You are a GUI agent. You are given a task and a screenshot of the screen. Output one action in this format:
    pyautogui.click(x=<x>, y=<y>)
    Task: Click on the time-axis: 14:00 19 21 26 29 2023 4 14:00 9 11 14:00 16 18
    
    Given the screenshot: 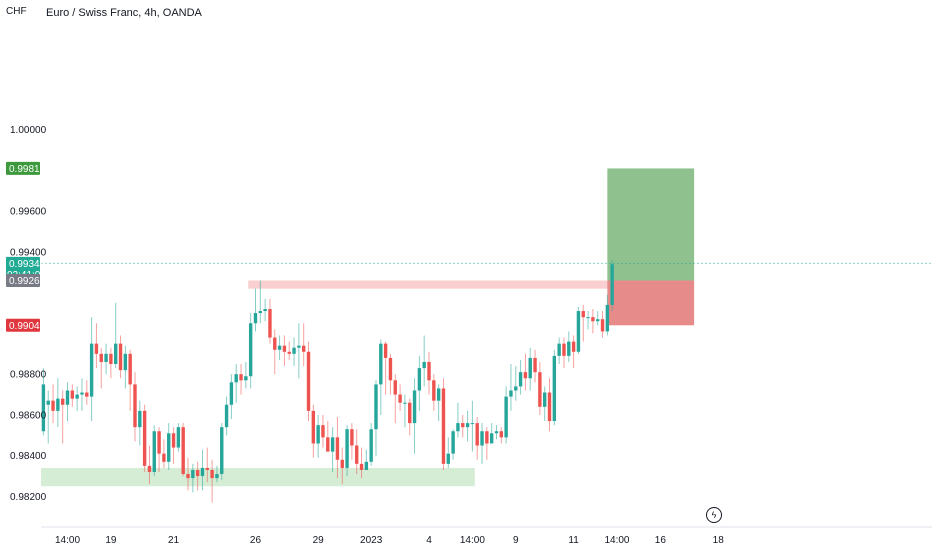 What is the action you would take?
    pyautogui.click(x=389, y=540)
    